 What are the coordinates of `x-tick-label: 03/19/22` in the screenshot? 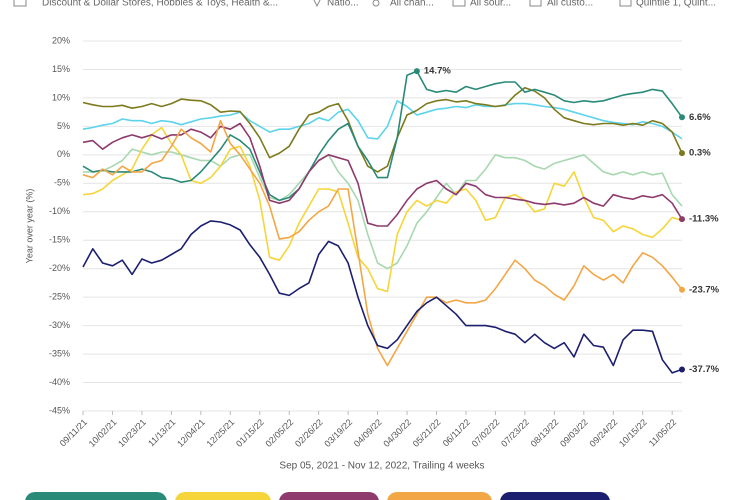 It's located at (338, 433).